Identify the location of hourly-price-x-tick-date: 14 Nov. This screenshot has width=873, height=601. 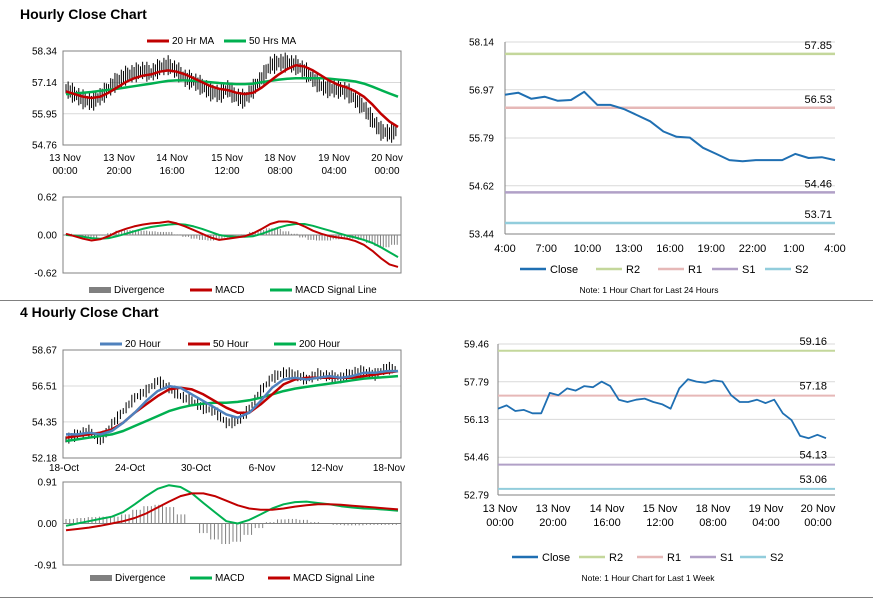
(172, 158).